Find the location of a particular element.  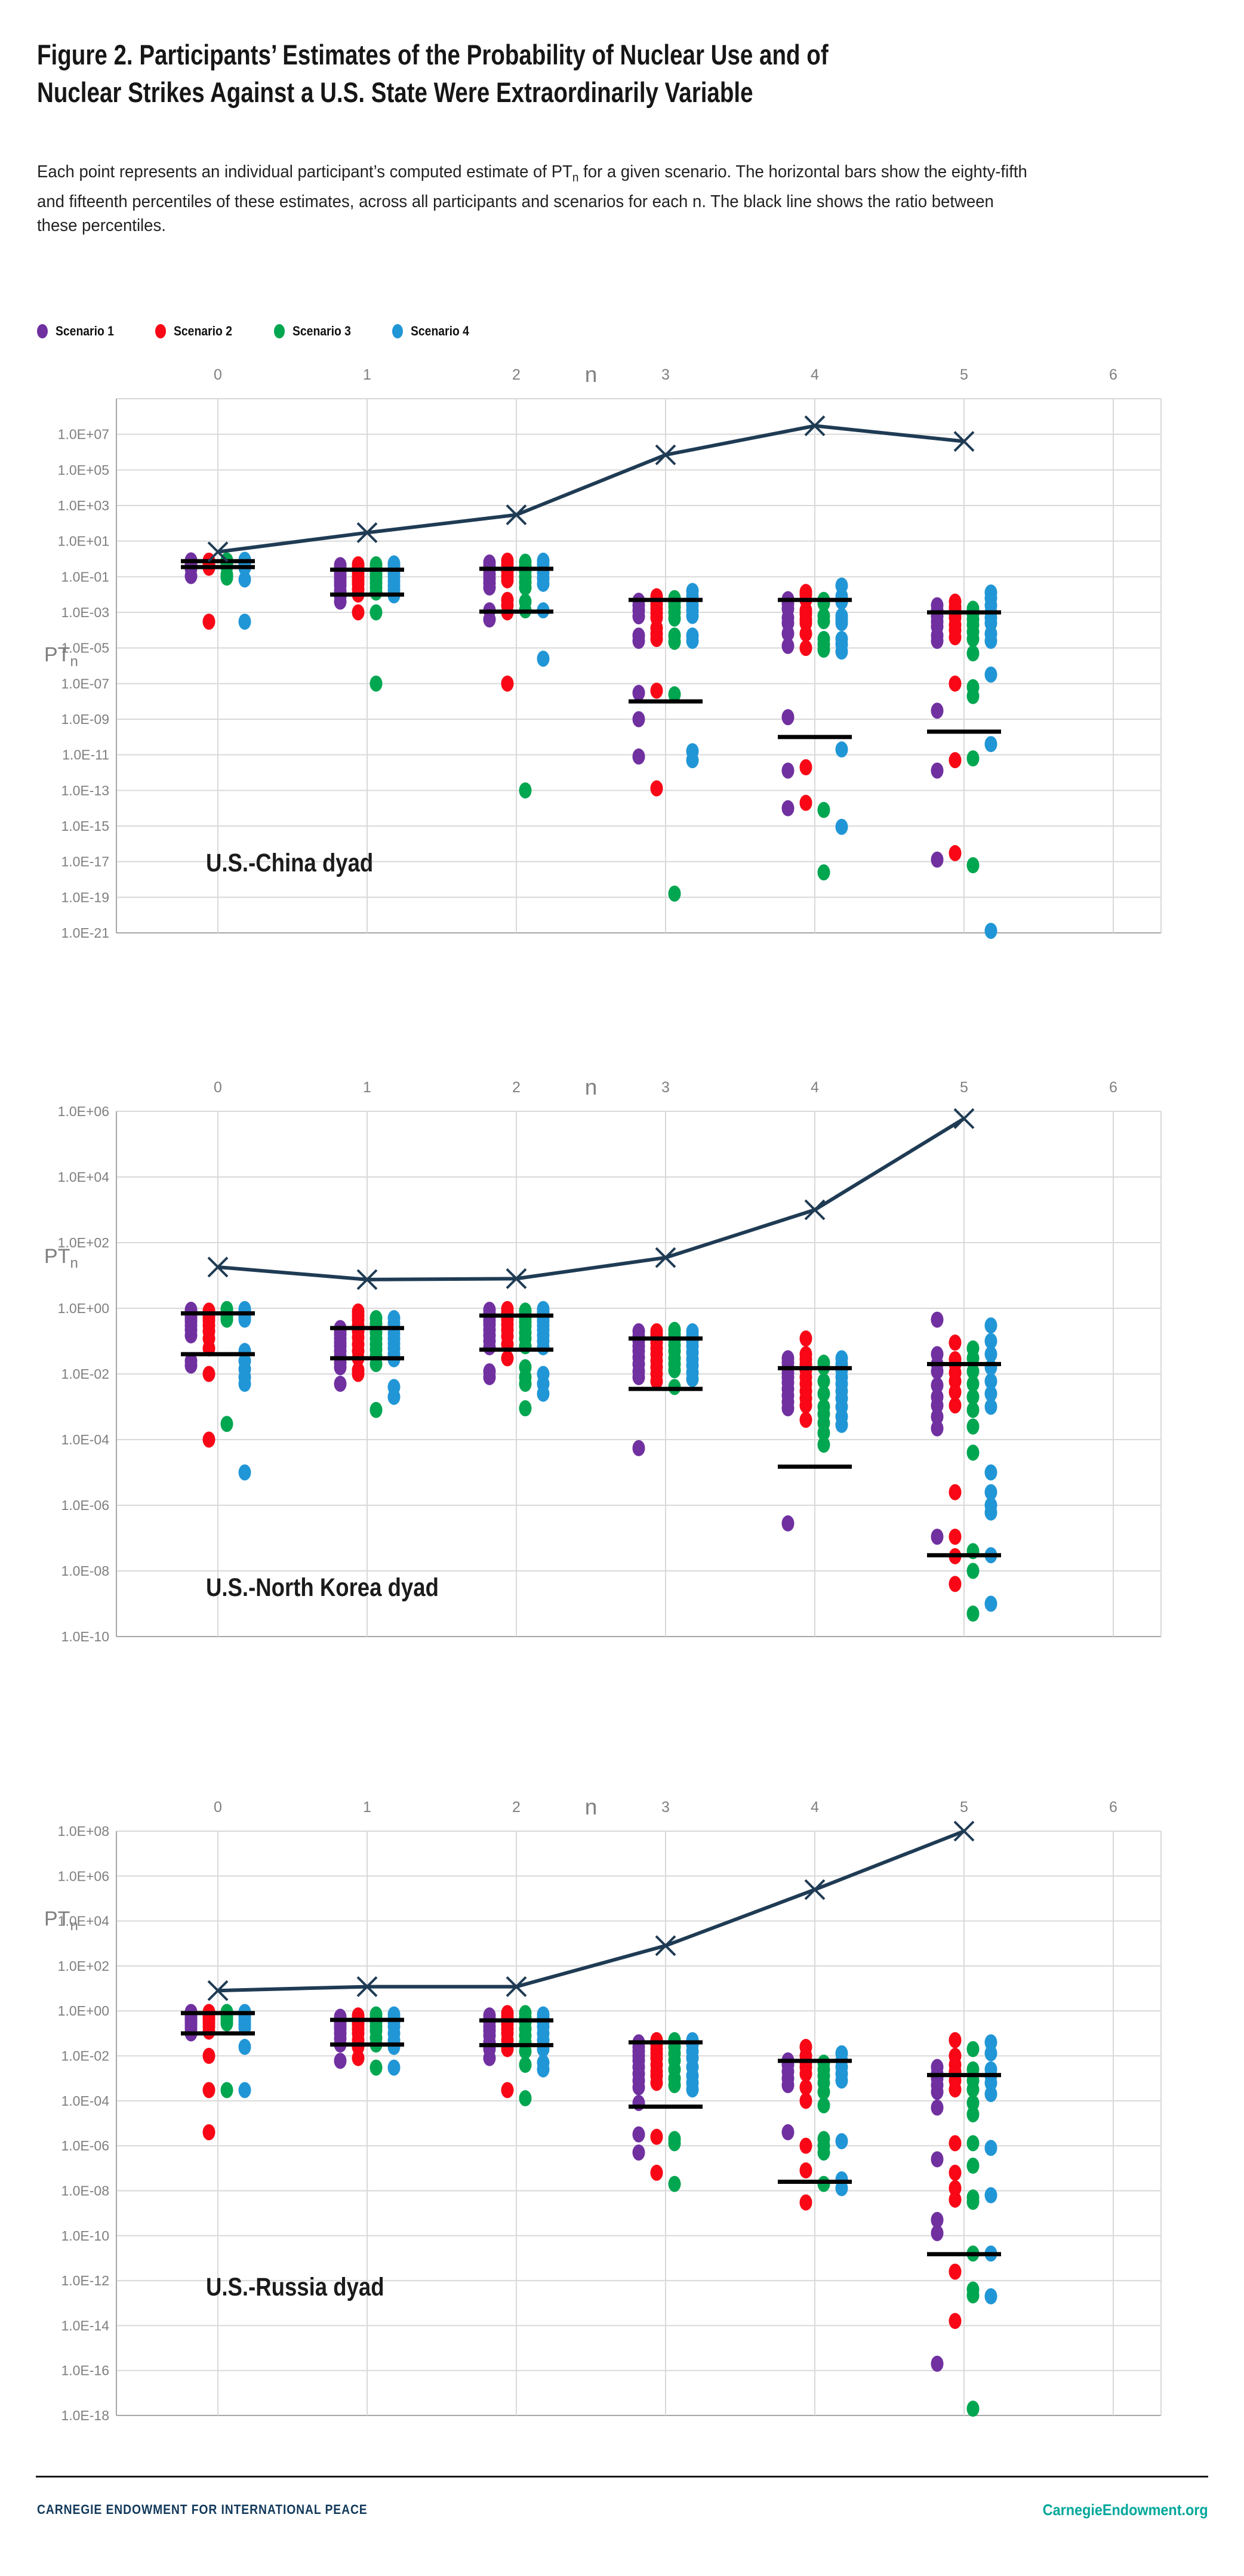

y-tick-label: 1.0E-02 is located at coordinates (85, 2056).